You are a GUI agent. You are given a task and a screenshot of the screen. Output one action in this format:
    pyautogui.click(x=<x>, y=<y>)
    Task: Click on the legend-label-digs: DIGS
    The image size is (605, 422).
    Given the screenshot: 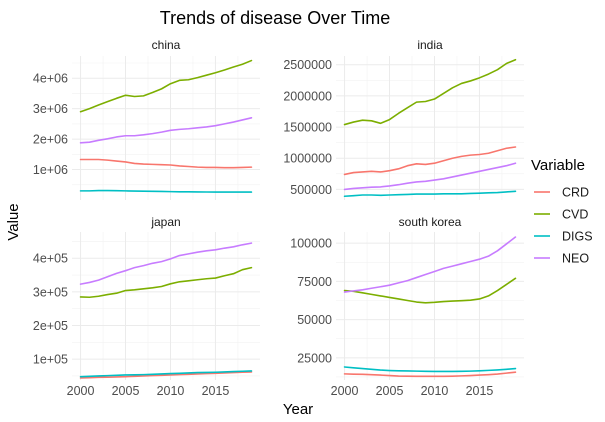 What is the action you would take?
    pyautogui.click(x=577, y=237)
    